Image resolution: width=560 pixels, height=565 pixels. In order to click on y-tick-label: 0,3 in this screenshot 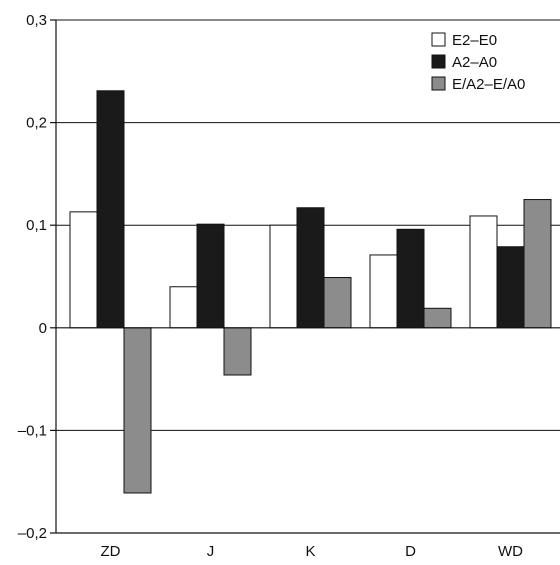, I will do `click(36, 20)`.